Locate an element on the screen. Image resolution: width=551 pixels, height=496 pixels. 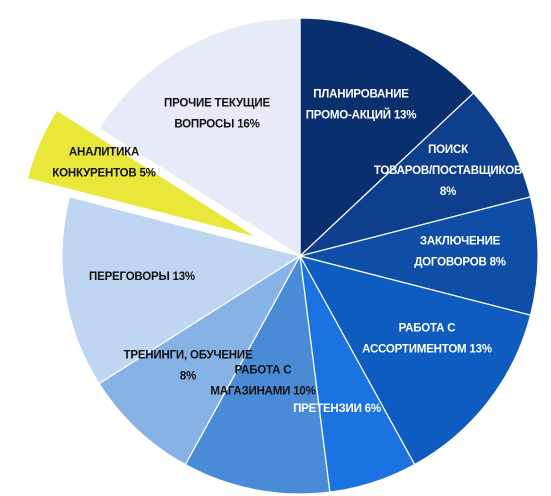
slice-label-line: КОНКУРЕНТОВ 5% is located at coordinates (103, 174).